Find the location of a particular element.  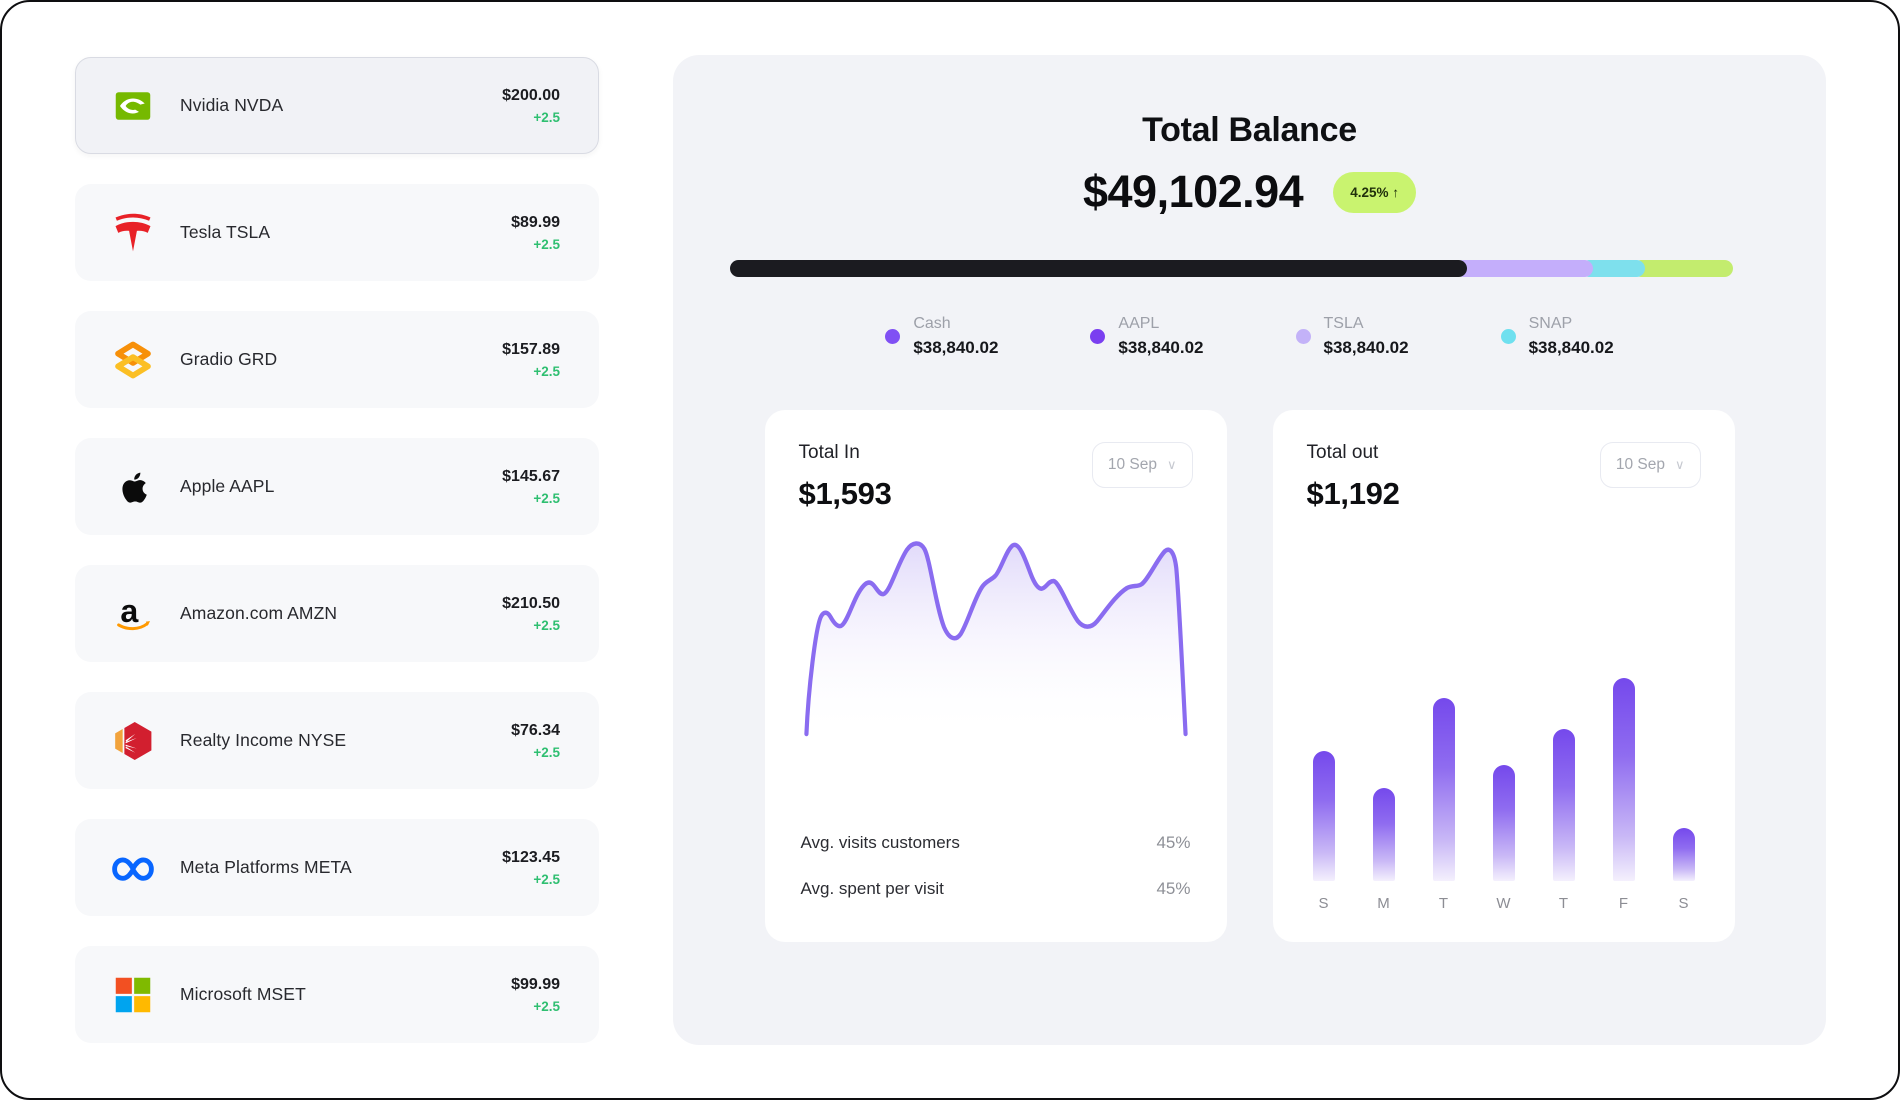

stock-price: $89.99 is located at coordinates (535, 222).